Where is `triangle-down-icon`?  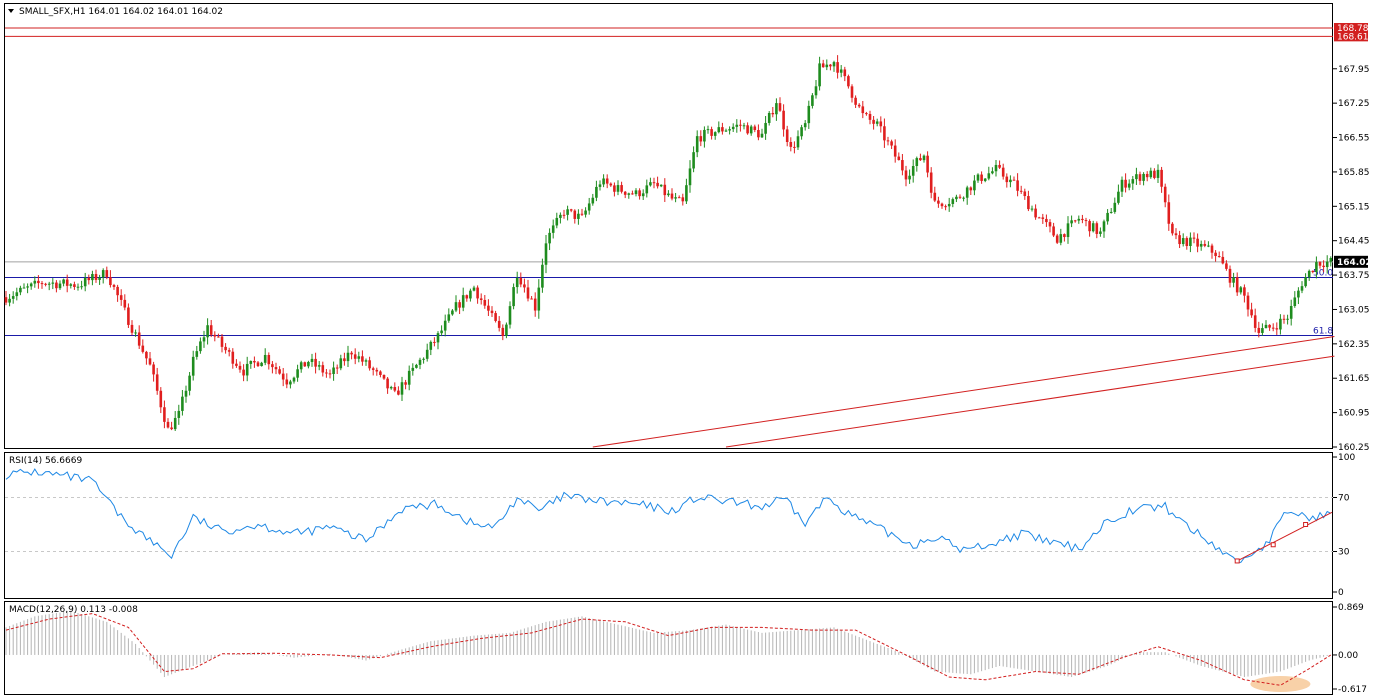
triangle-down-icon is located at coordinates (11, 11).